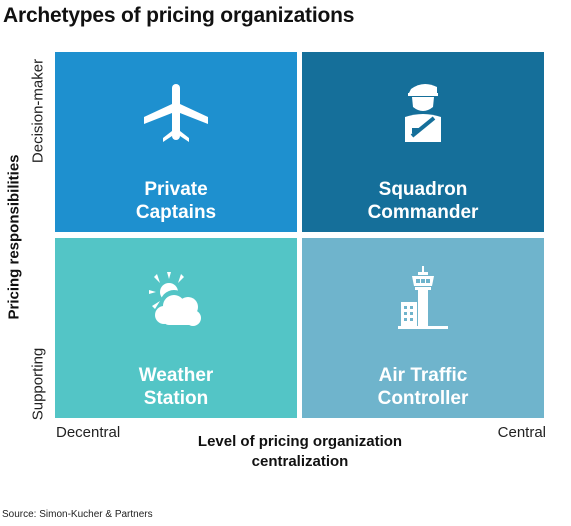 Image resolution: width=571 pixels, height=526 pixels. What do you see at coordinates (423, 301) in the screenshot?
I see `control-tower-icon` at bounding box center [423, 301].